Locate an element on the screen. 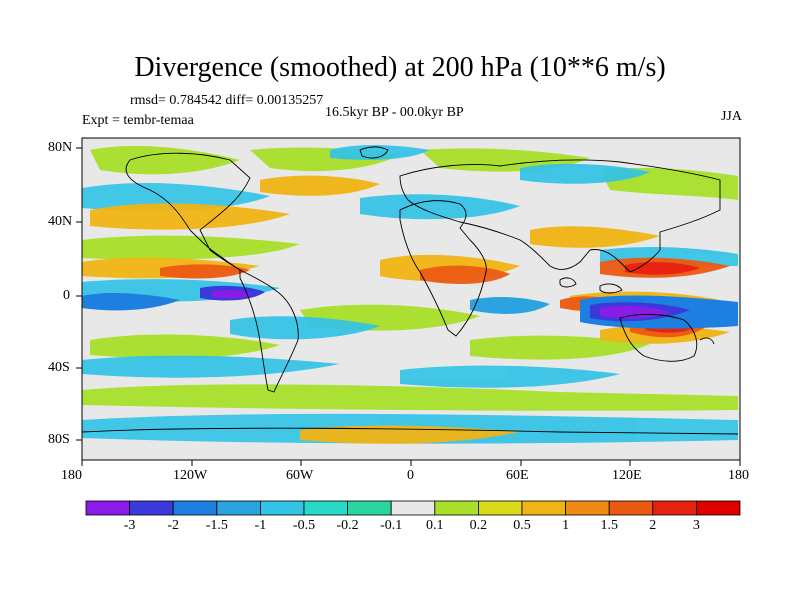  strong-negative-fields is located at coordinates (410, 307).